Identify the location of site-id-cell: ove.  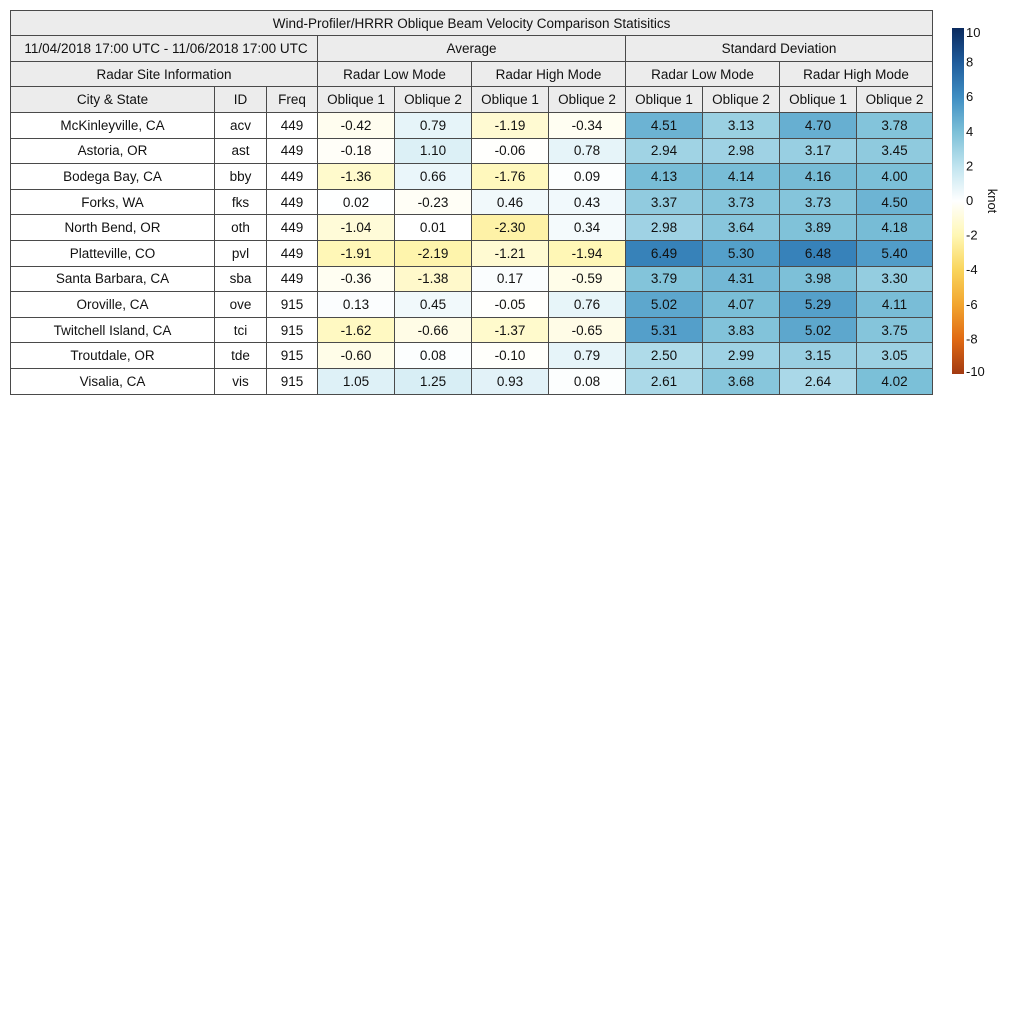
(240, 304).